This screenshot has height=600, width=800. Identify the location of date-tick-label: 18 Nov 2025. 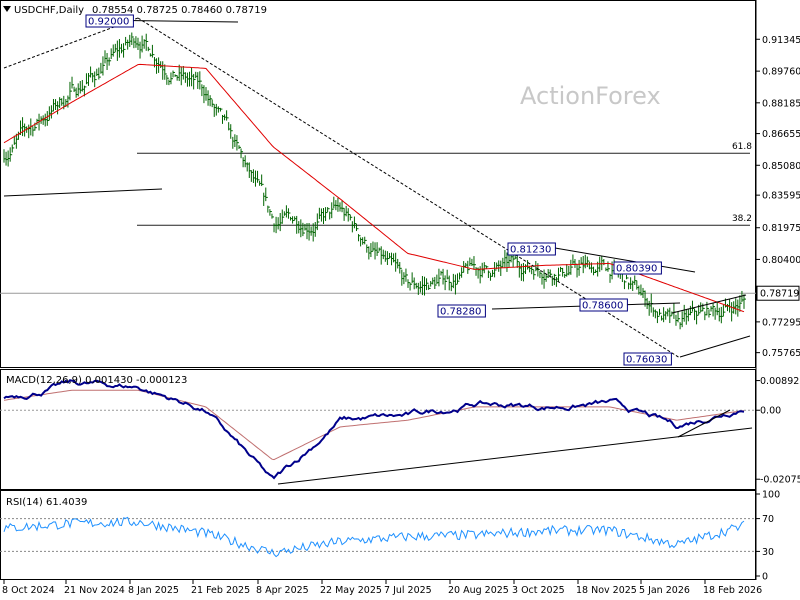
(606, 590).